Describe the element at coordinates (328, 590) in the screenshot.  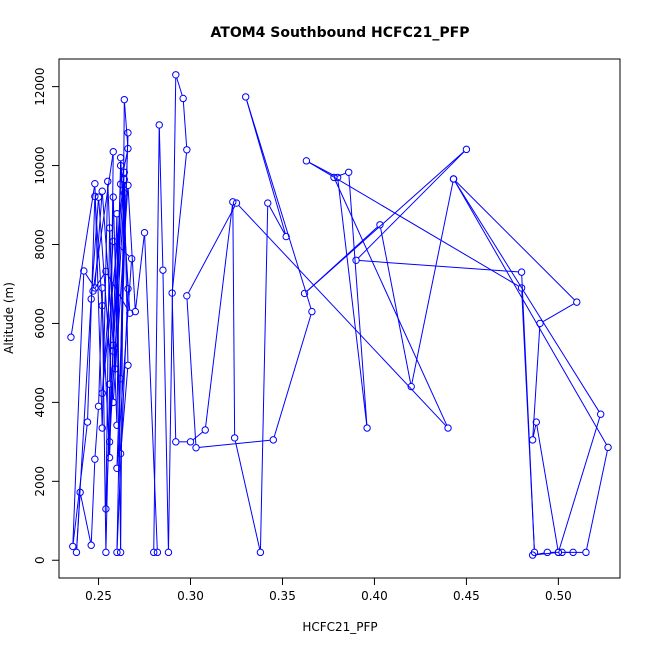
I see `x-axis: 0.25 0.30 0.35 0.40 0.45 0.50` at that location.